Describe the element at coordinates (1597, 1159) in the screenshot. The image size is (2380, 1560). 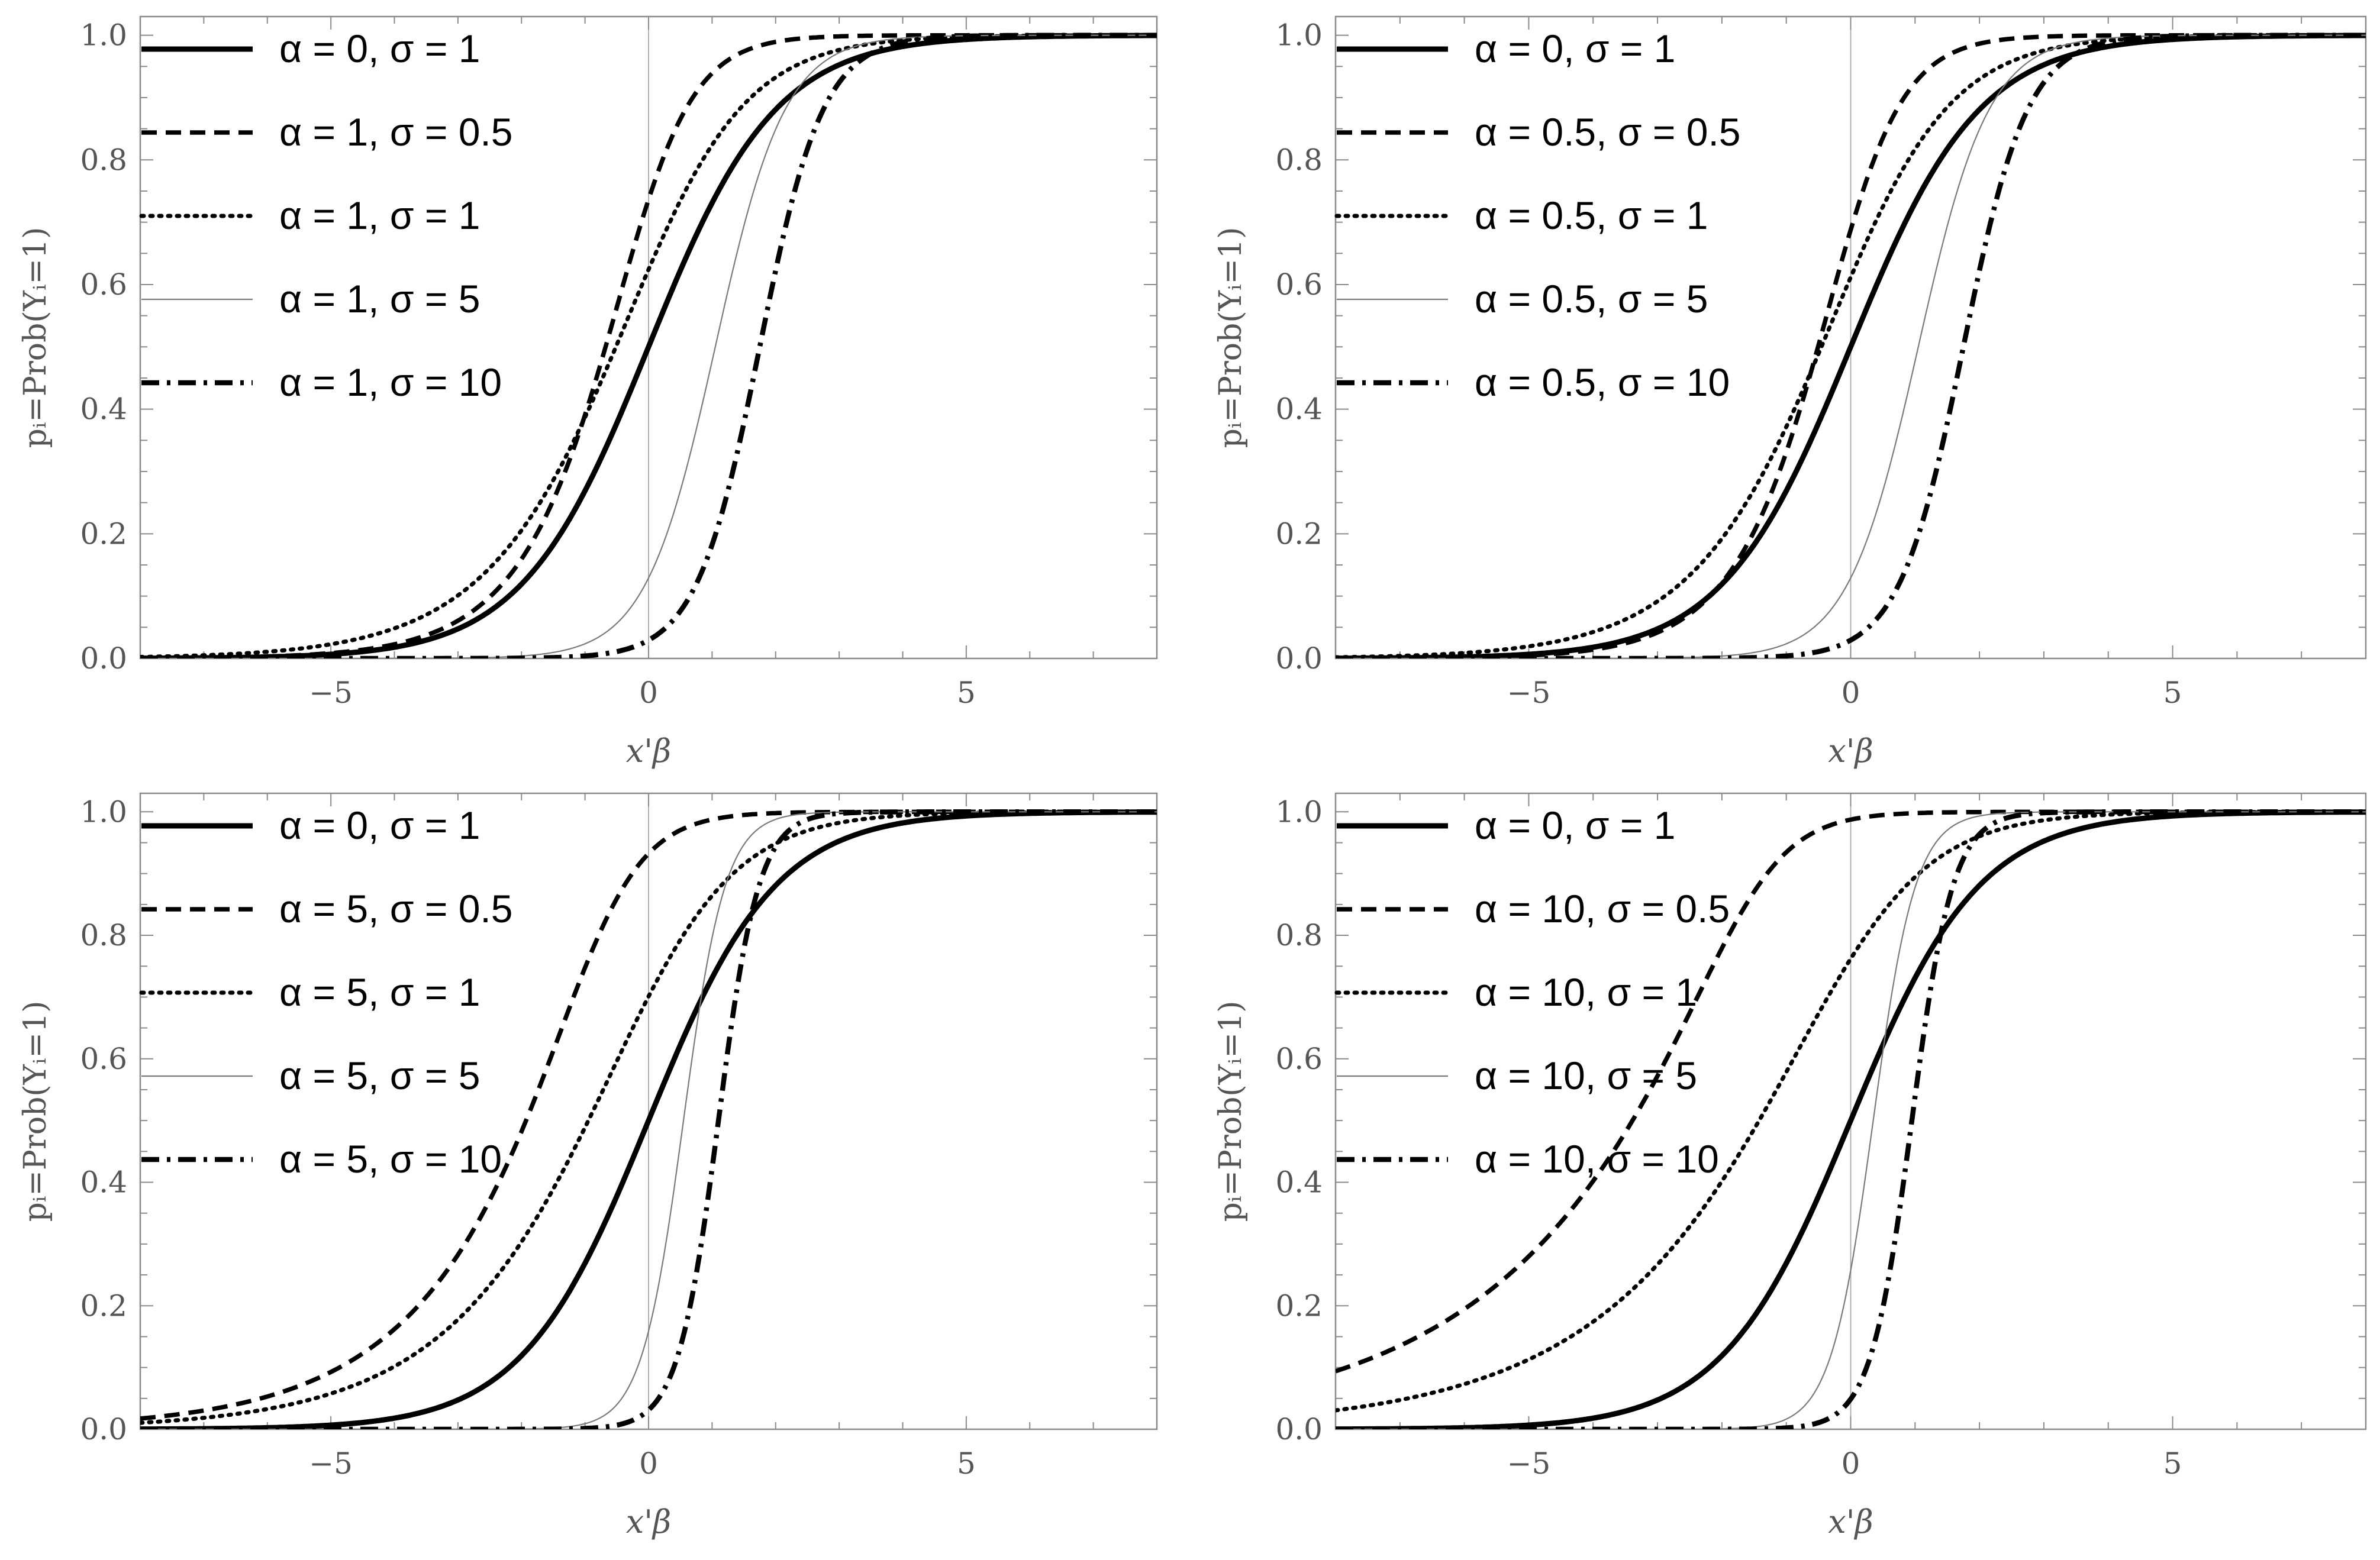
I see `legend-label: α = 10, σ = 10` at that location.